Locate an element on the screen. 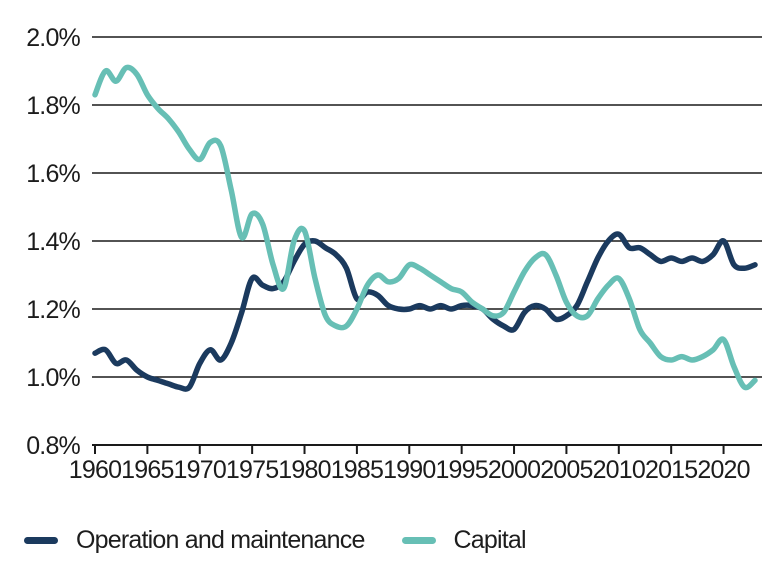  x-axis-label: 1985 is located at coordinates (357, 470).